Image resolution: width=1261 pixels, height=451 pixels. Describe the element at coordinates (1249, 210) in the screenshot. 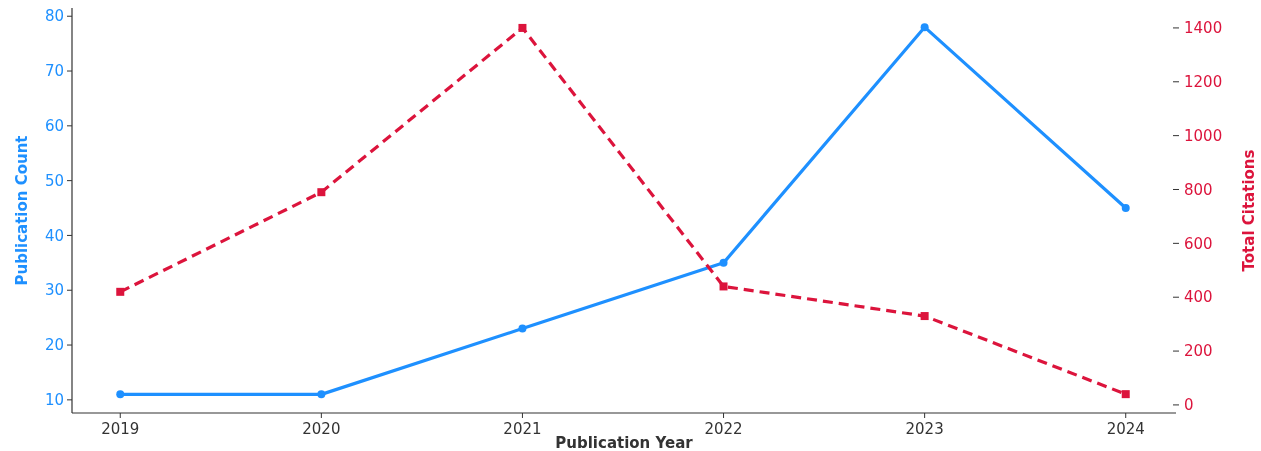

I see `y2-axis-title: Total Citations` at that location.